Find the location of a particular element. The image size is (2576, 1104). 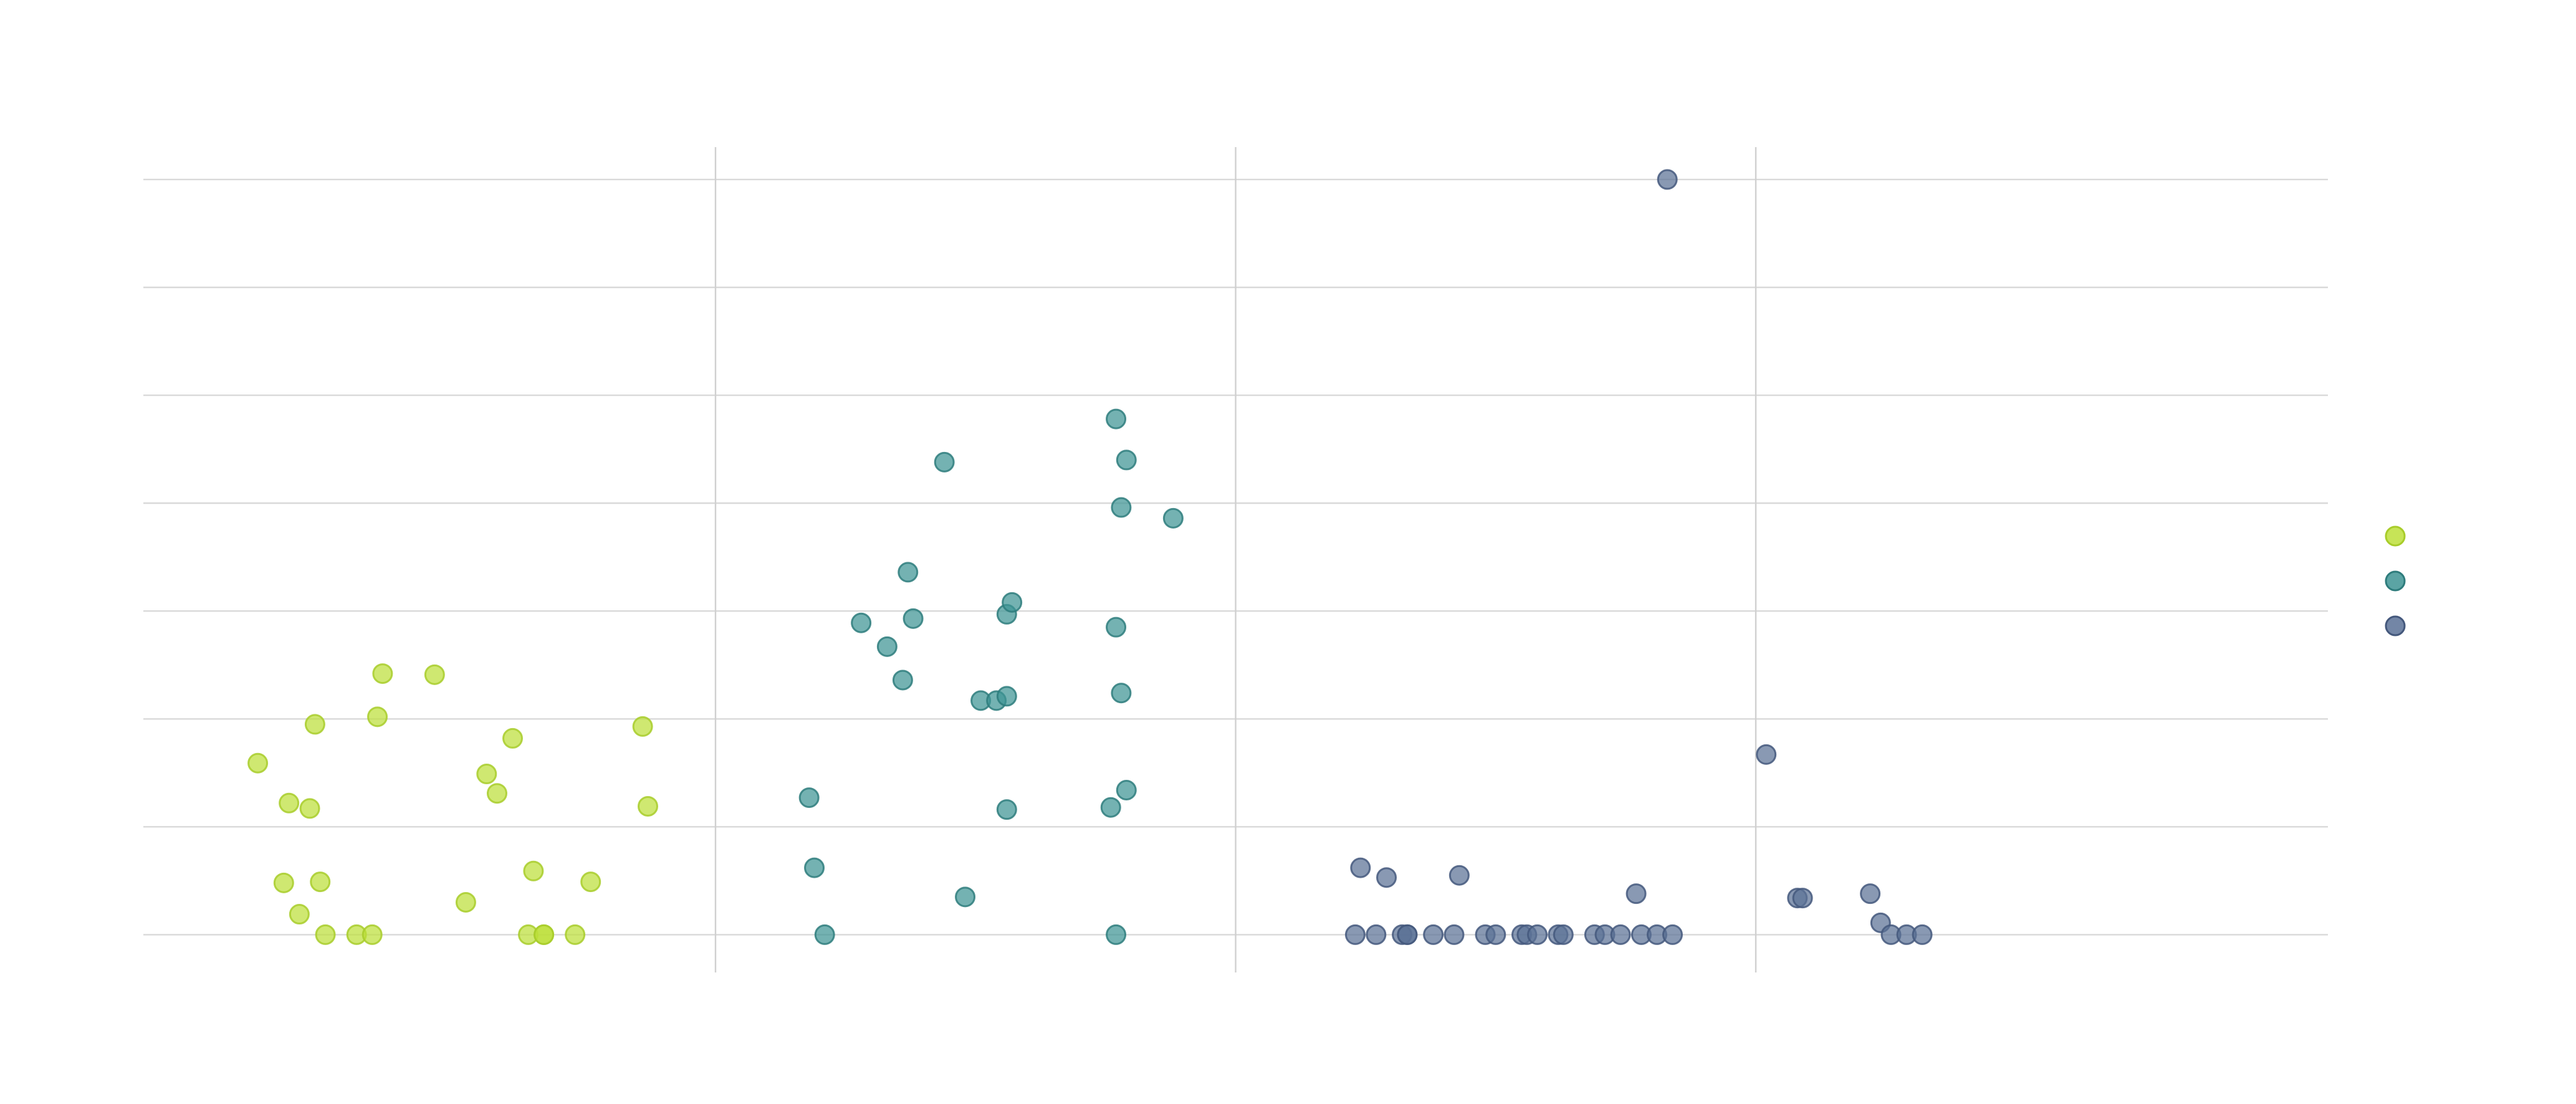

legend is located at coordinates (2396, 581).